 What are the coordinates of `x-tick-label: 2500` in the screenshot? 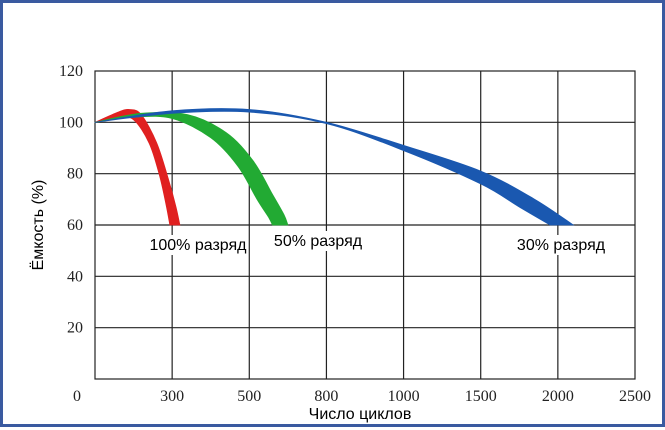 It's located at (635, 396).